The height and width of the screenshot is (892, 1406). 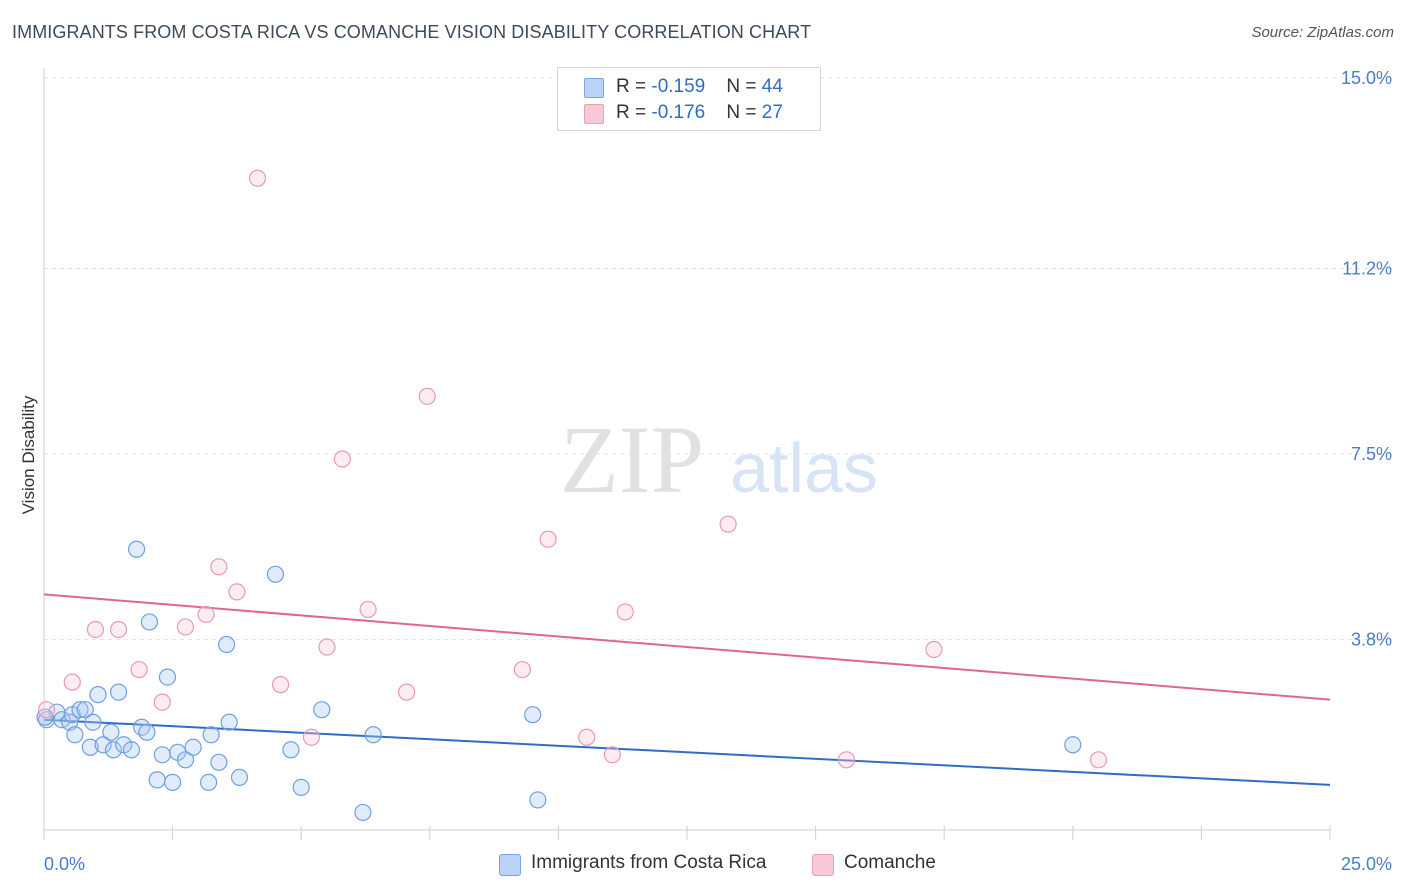 What do you see at coordinates (772, 112) in the screenshot?
I see `legend-n-value: 27` at bounding box center [772, 112].